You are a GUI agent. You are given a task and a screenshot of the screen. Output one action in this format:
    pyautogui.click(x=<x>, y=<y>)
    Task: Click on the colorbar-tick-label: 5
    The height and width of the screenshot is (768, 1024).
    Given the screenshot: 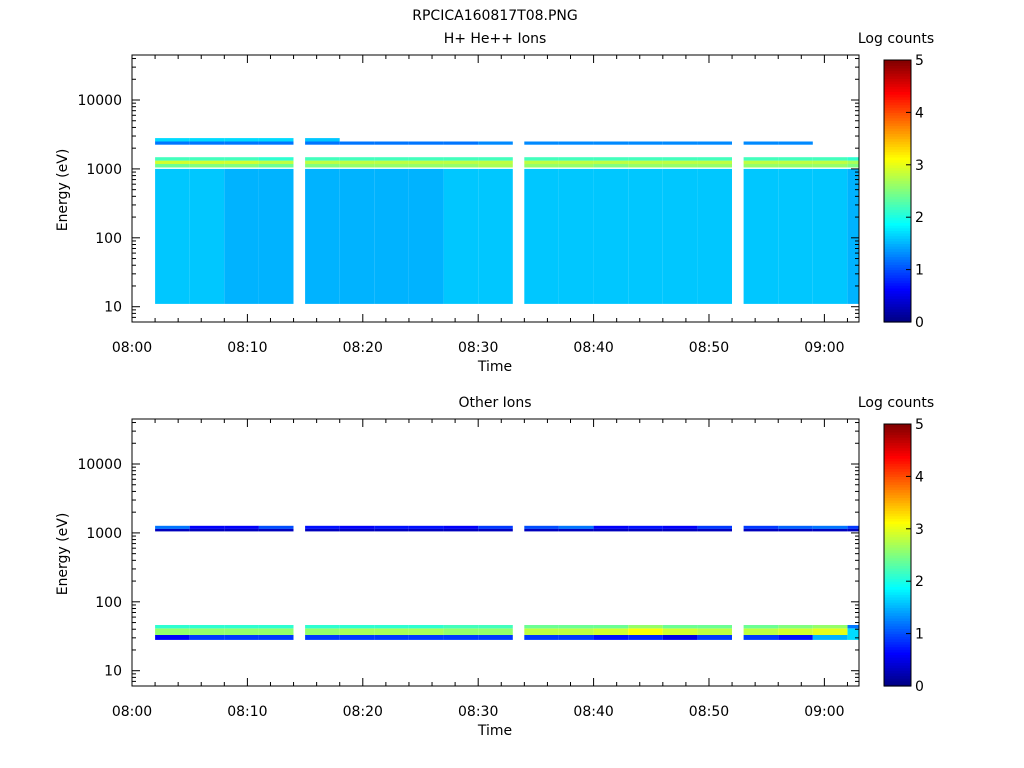 What is the action you would take?
    pyautogui.click(x=919, y=425)
    